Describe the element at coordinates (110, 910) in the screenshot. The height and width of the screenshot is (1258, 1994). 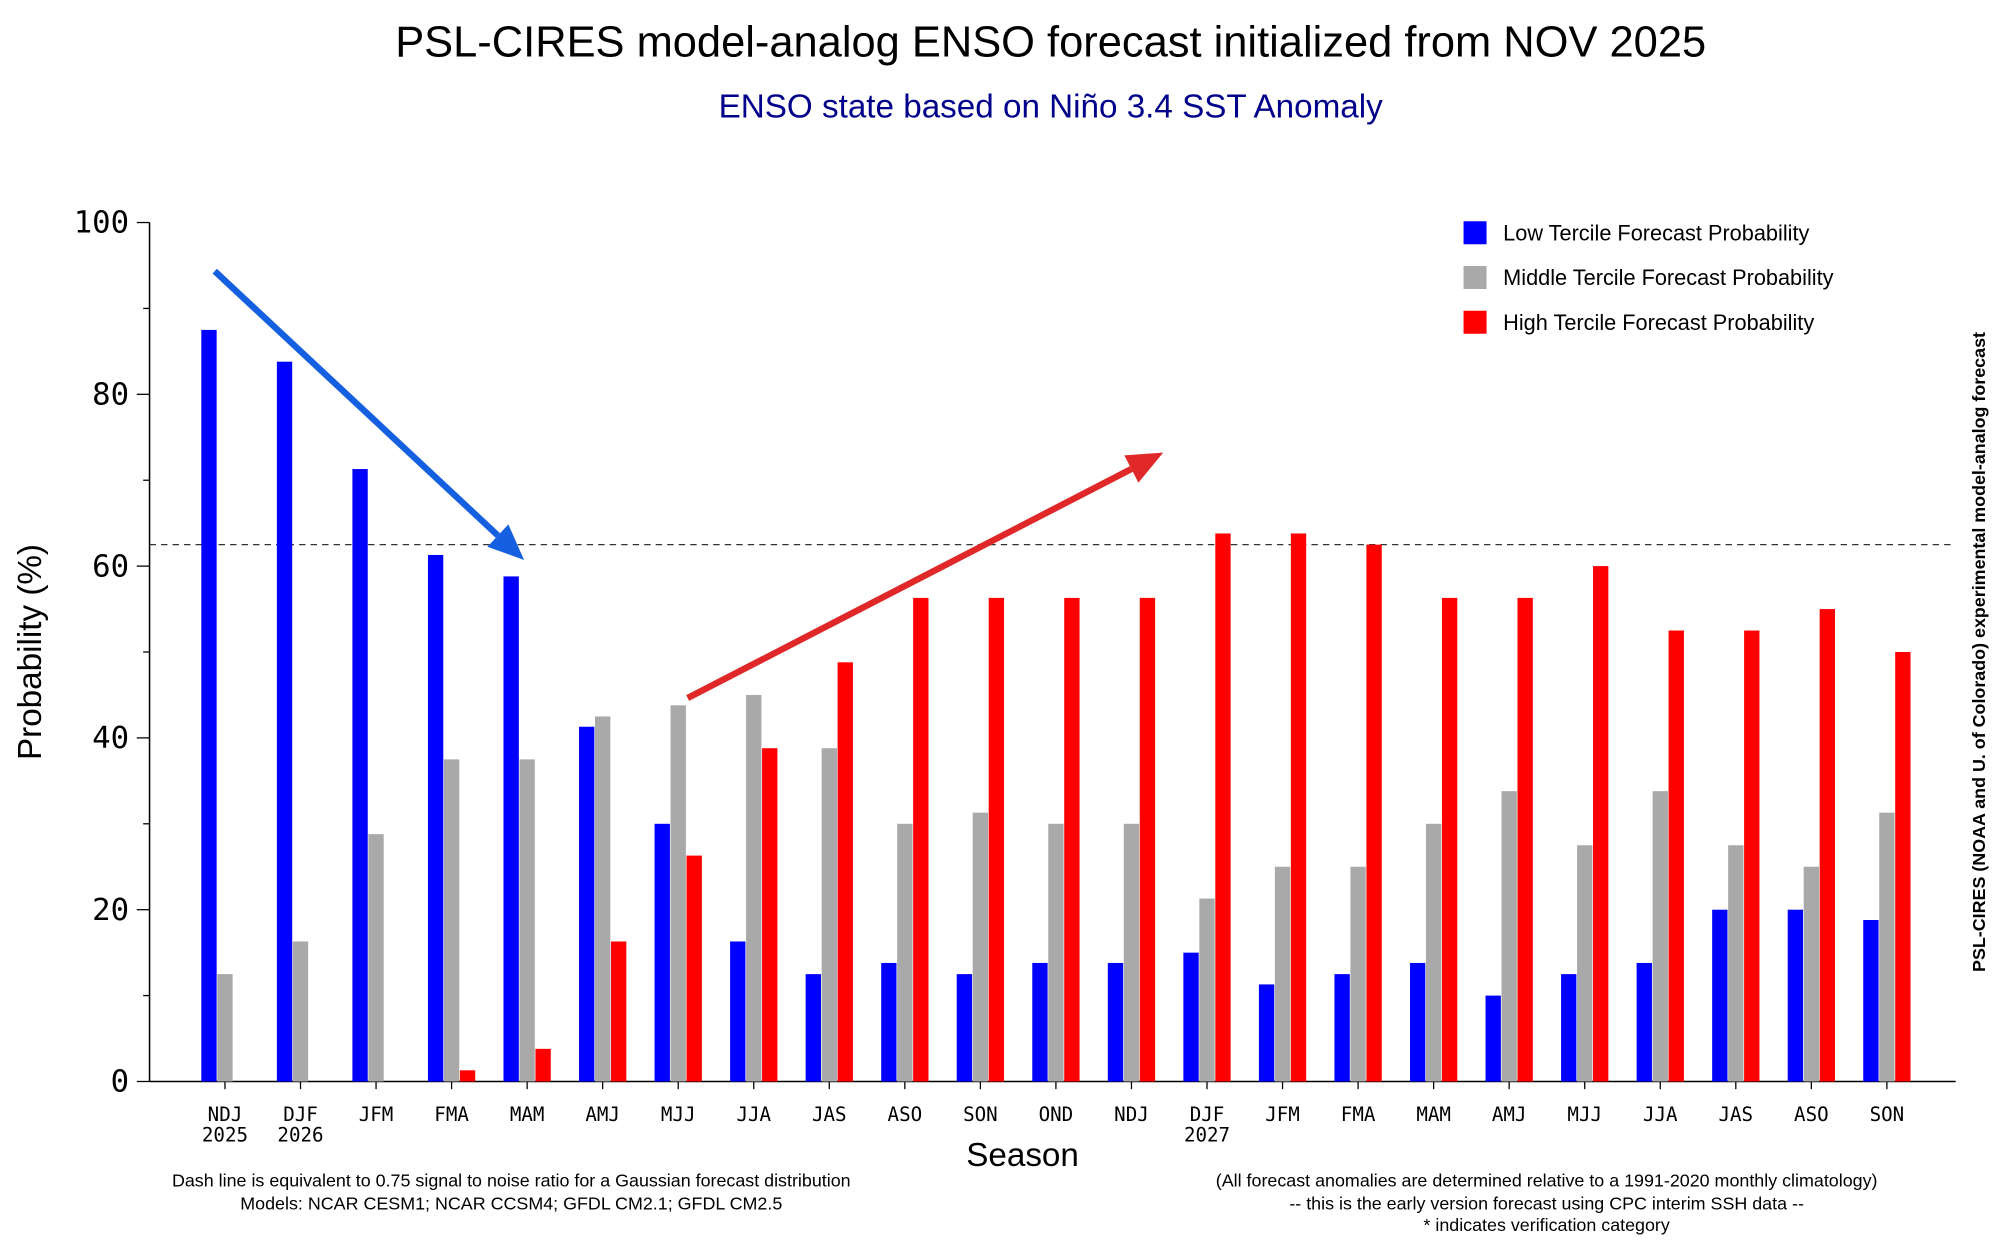
I see `y-tick-label: 20` at that location.